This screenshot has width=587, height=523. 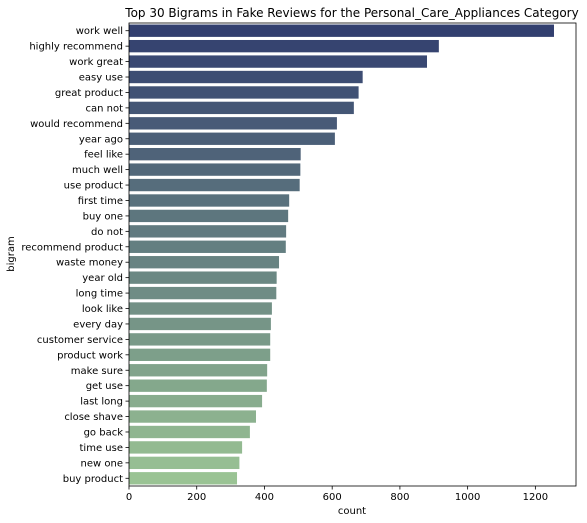 What do you see at coordinates (102, 309) in the screenshot?
I see `y-tick-label: look like` at bounding box center [102, 309].